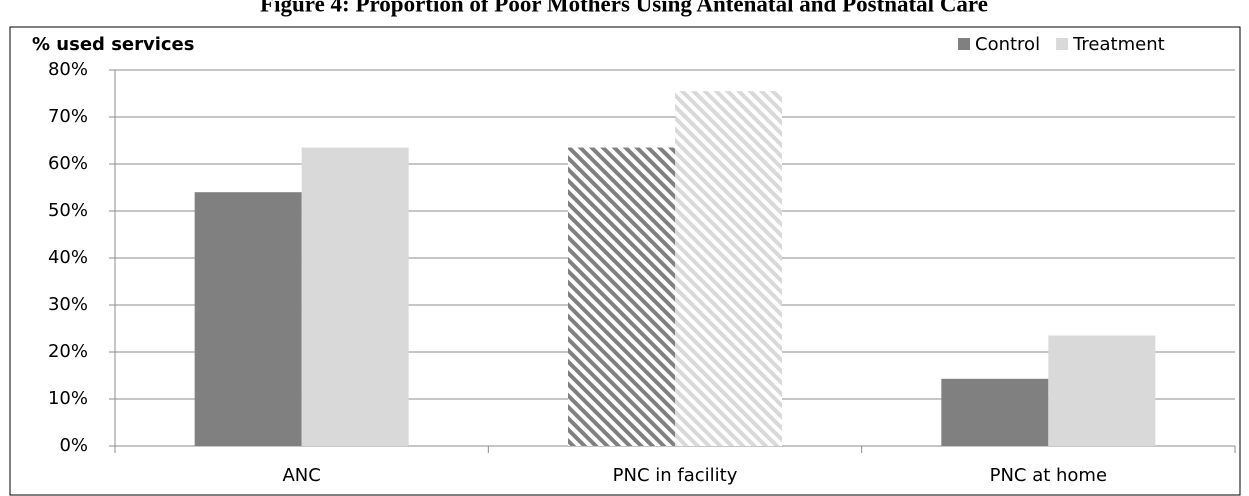 The width and height of the screenshot is (1249, 496). I want to click on legend-label: Treatment, so click(1118, 44).